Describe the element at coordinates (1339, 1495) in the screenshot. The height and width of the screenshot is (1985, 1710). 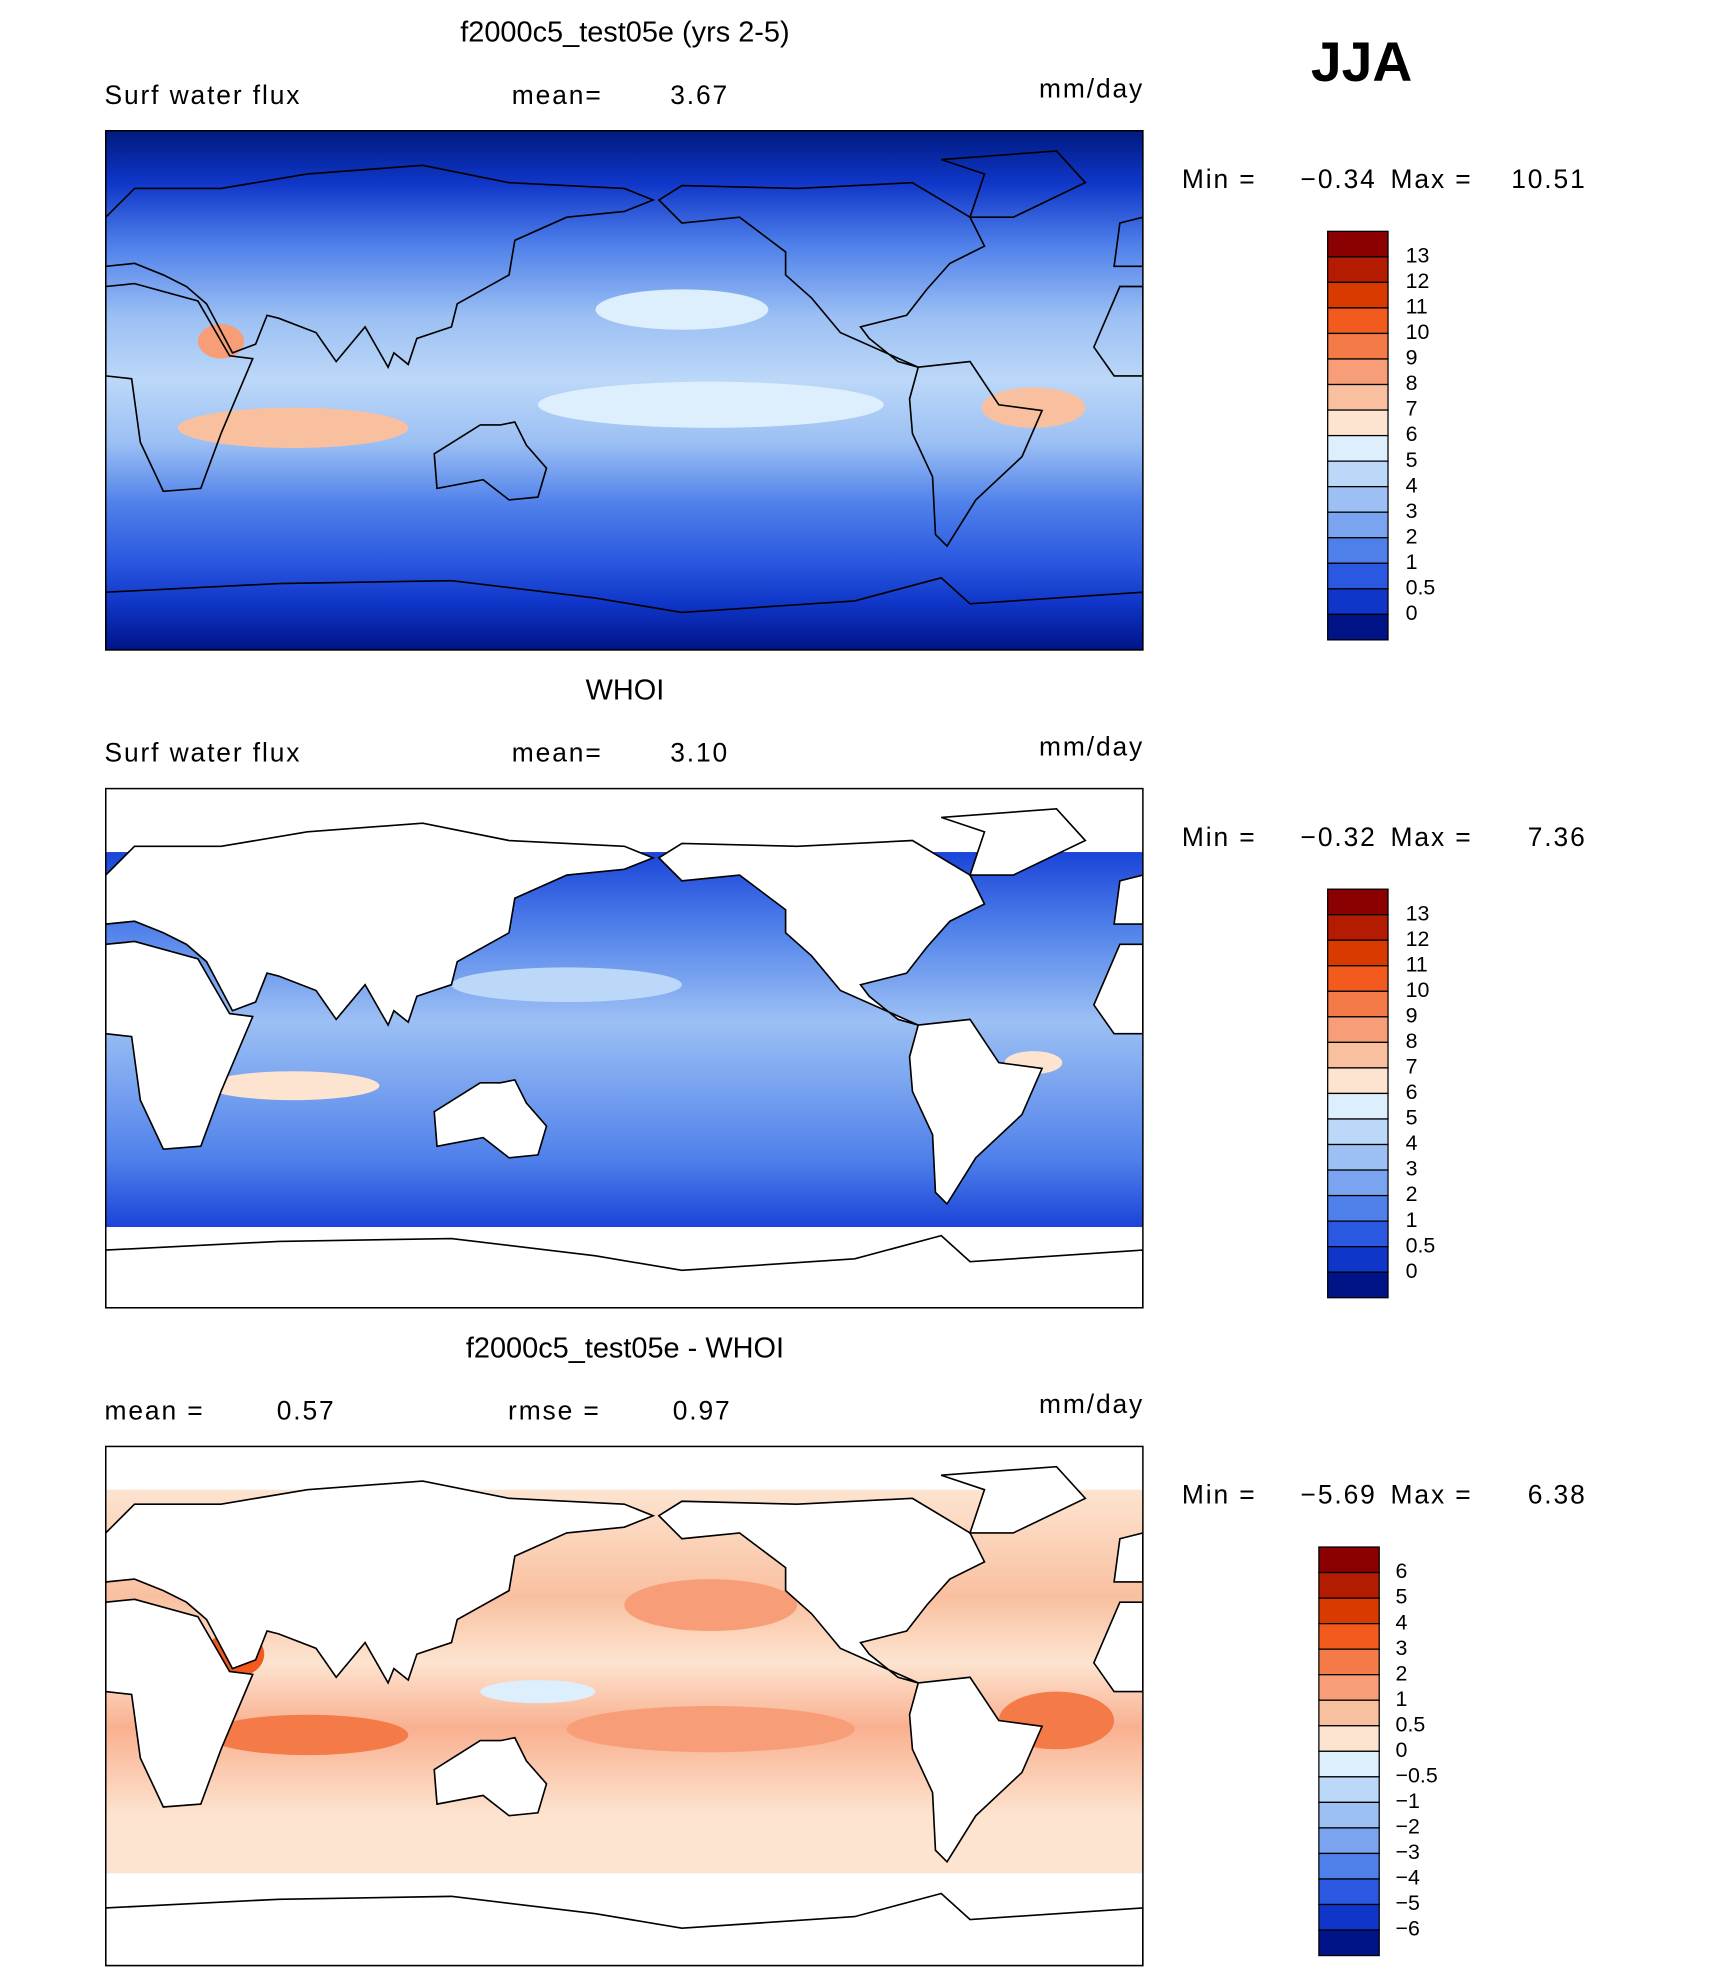
I see `min-value: −5.69` at that location.